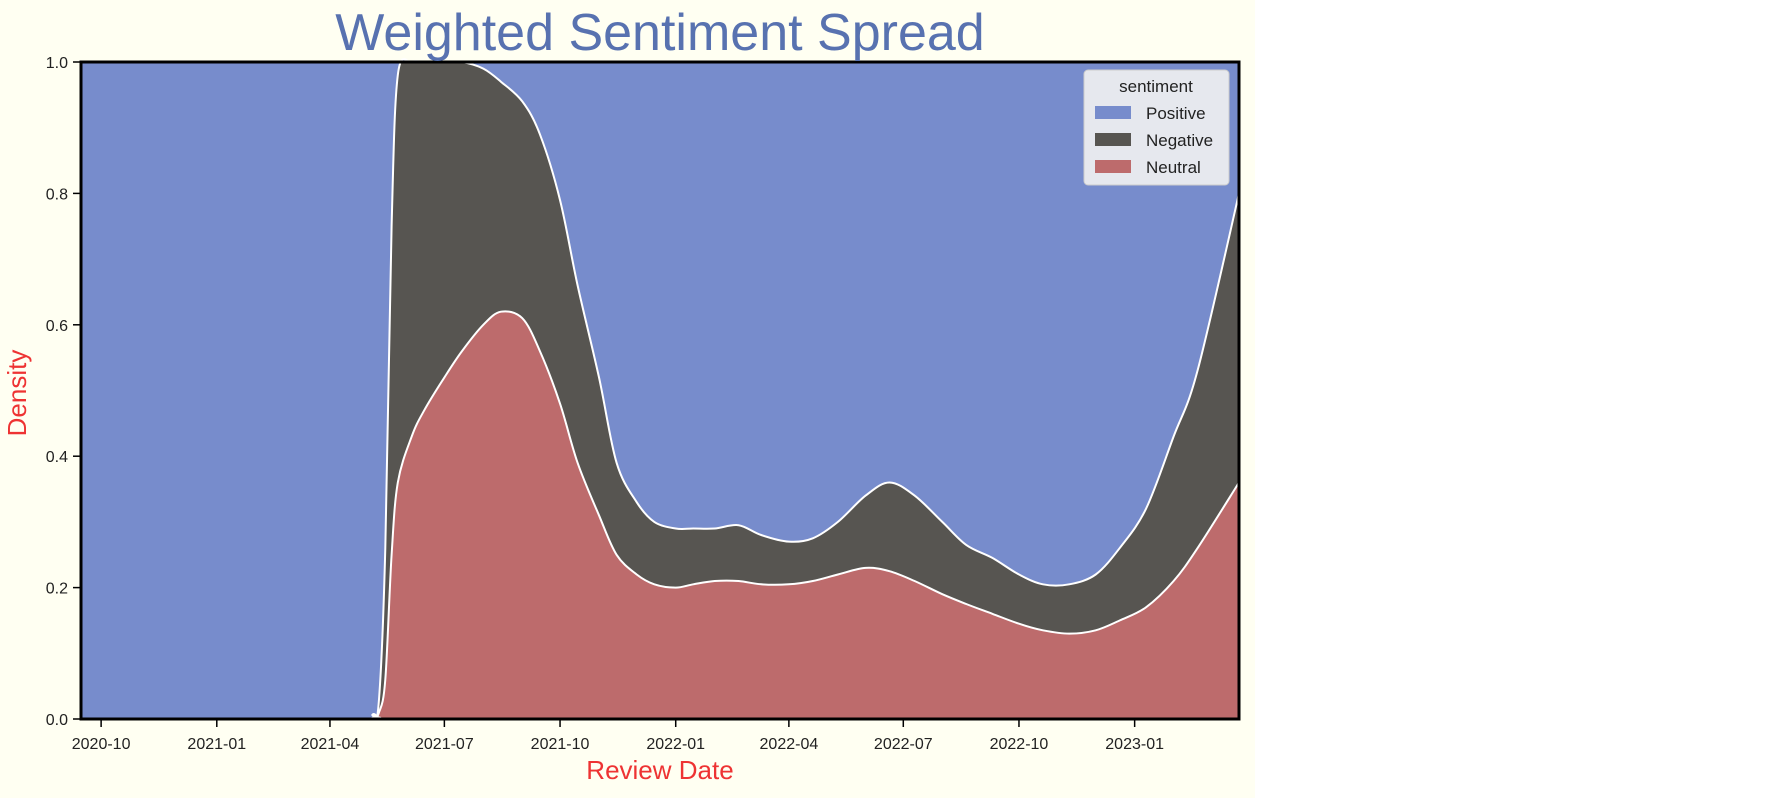 This screenshot has width=1786, height=798. Describe the element at coordinates (659, 770) in the screenshot. I see `x-axis-label: Review Date` at that location.